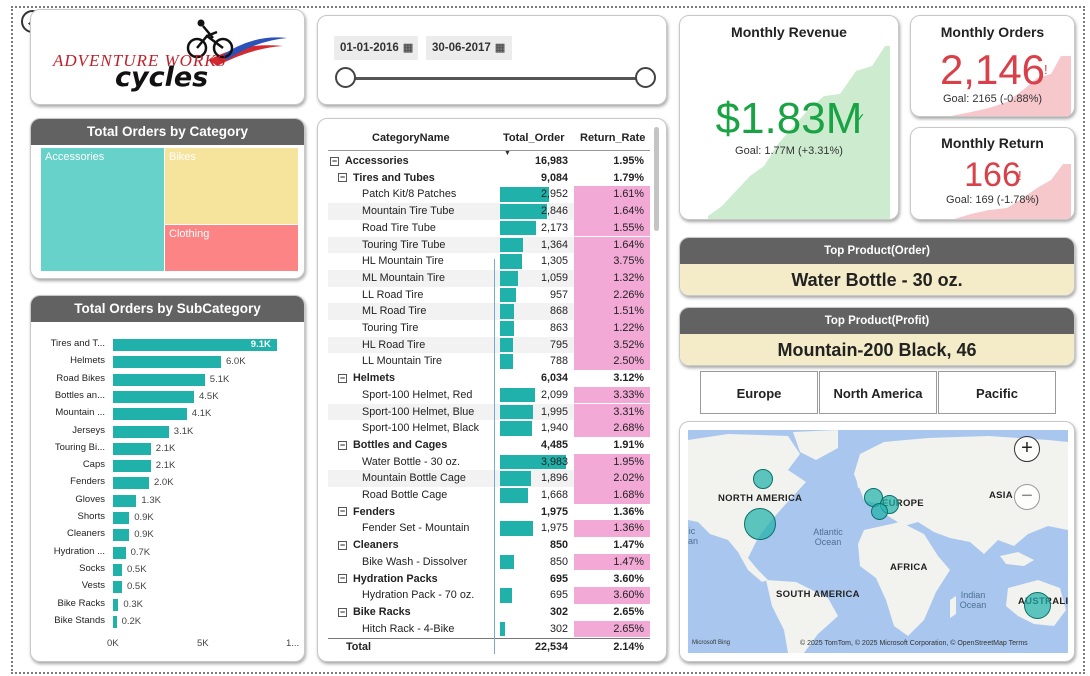  Describe the element at coordinates (763, 479) in the screenshot. I see `bubble-canada` at that location.